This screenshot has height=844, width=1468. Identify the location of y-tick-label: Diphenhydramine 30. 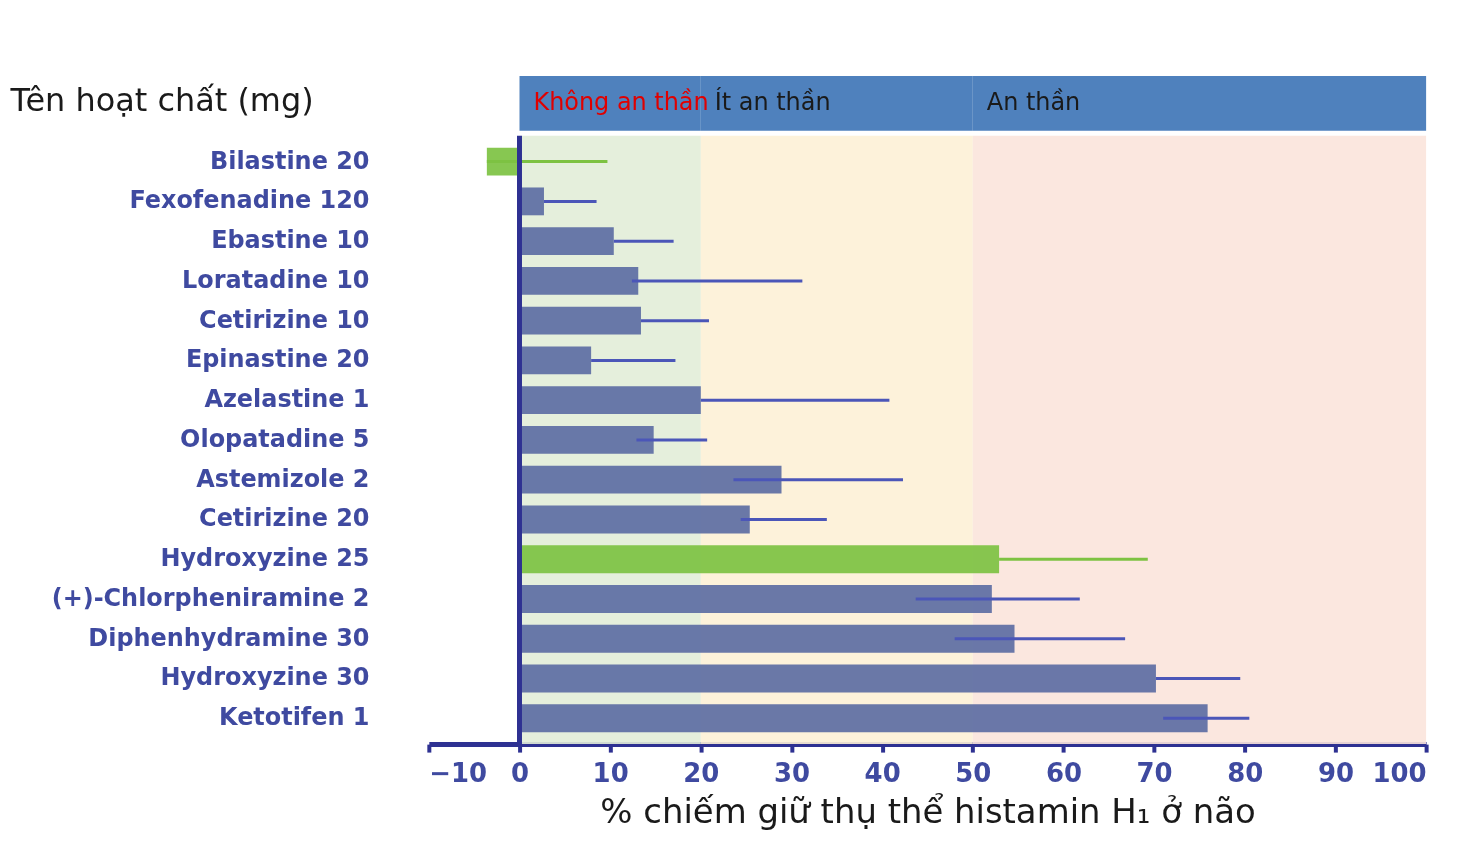
(229, 637).